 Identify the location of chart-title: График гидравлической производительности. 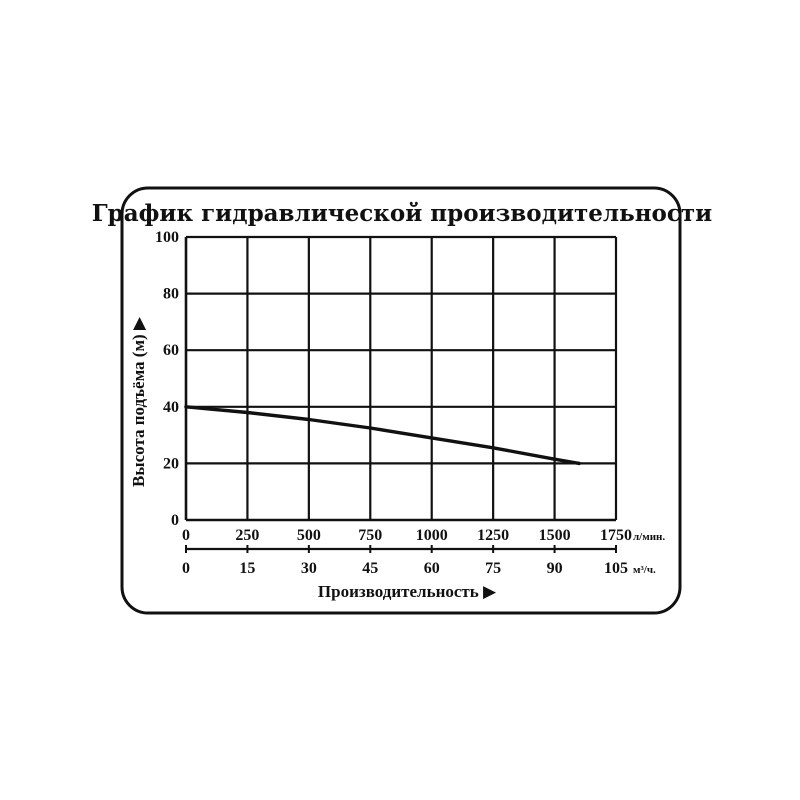
(402, 213).